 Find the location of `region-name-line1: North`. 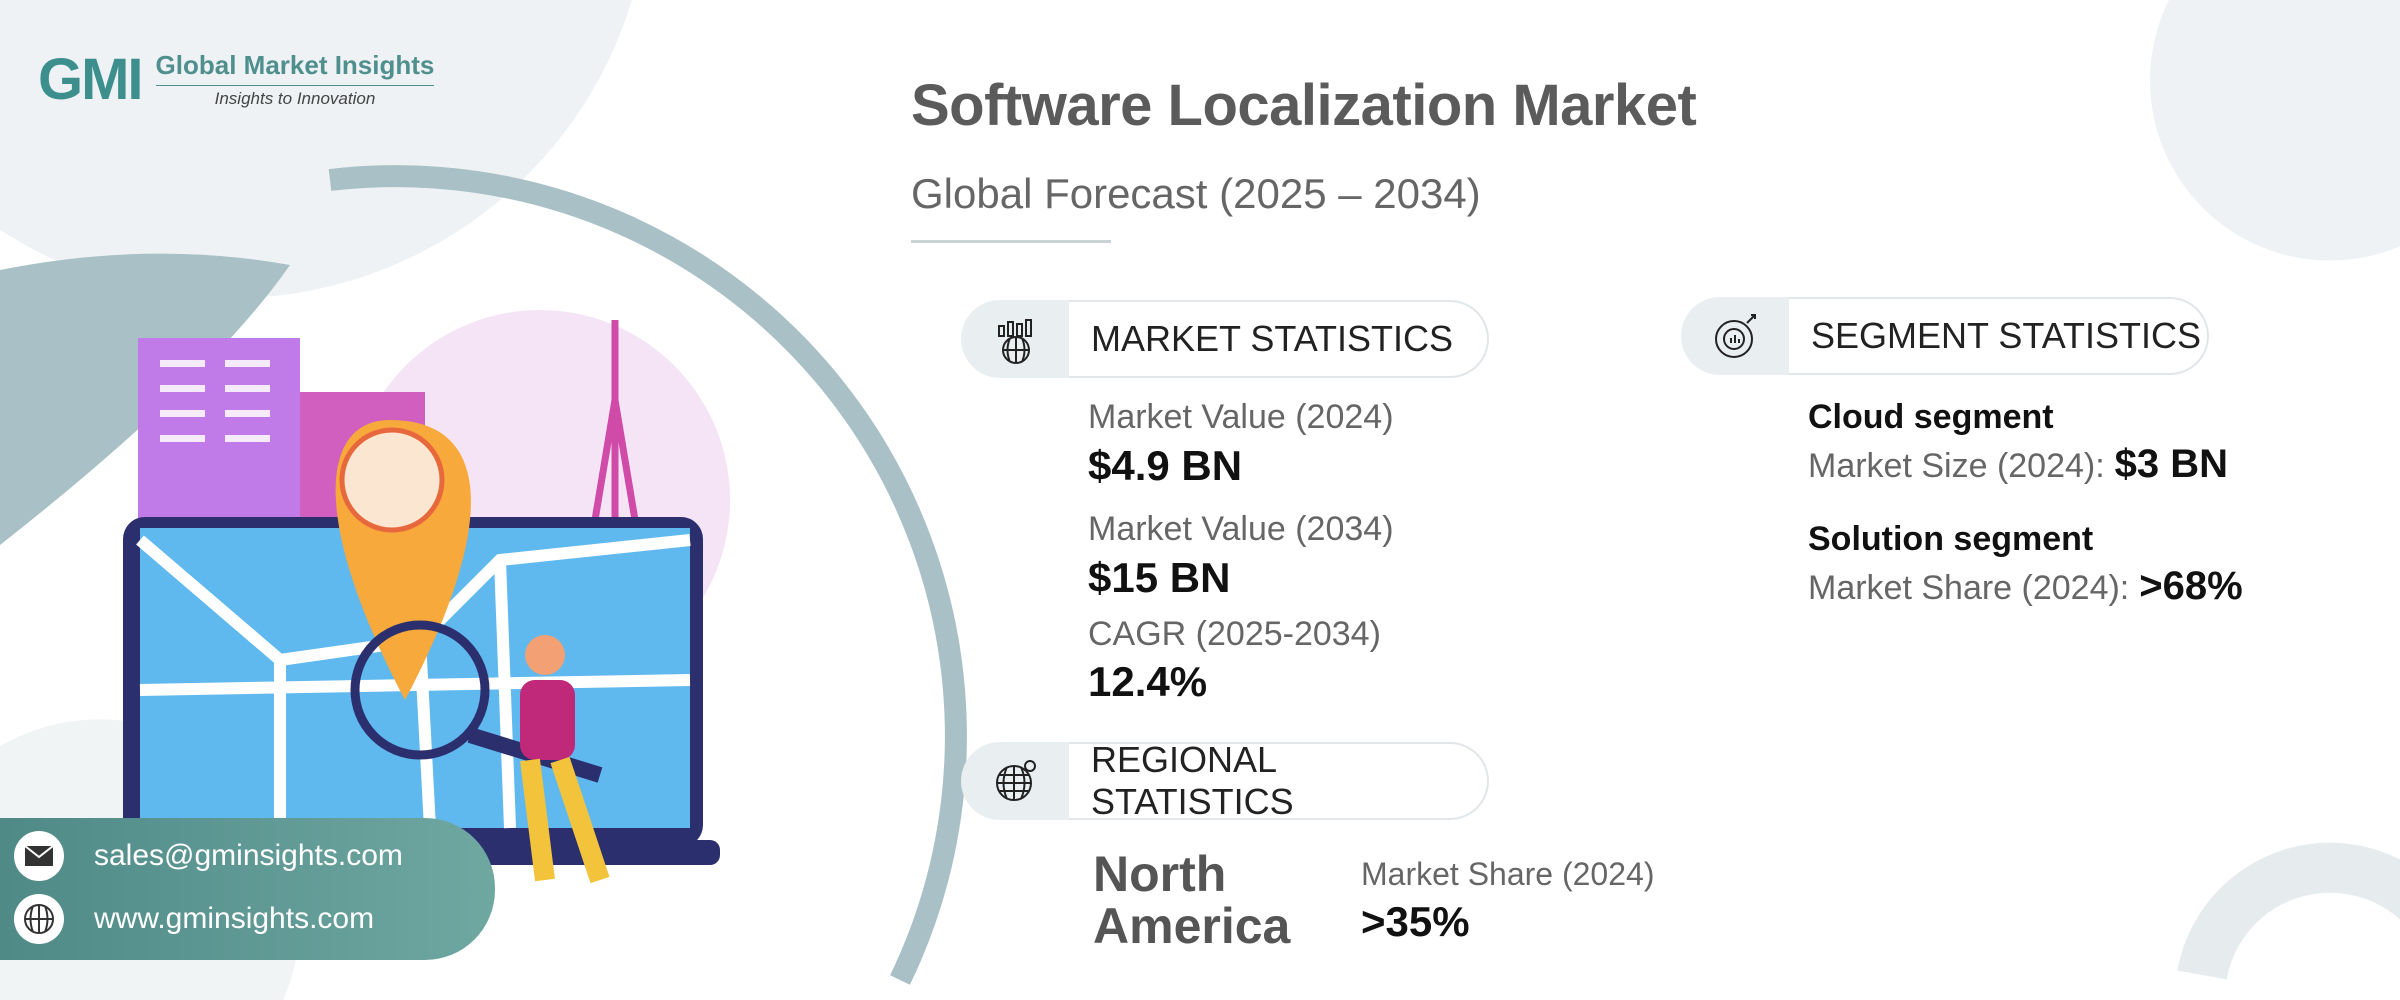

region-name-line1: North is located at coordinates (1160, 874).